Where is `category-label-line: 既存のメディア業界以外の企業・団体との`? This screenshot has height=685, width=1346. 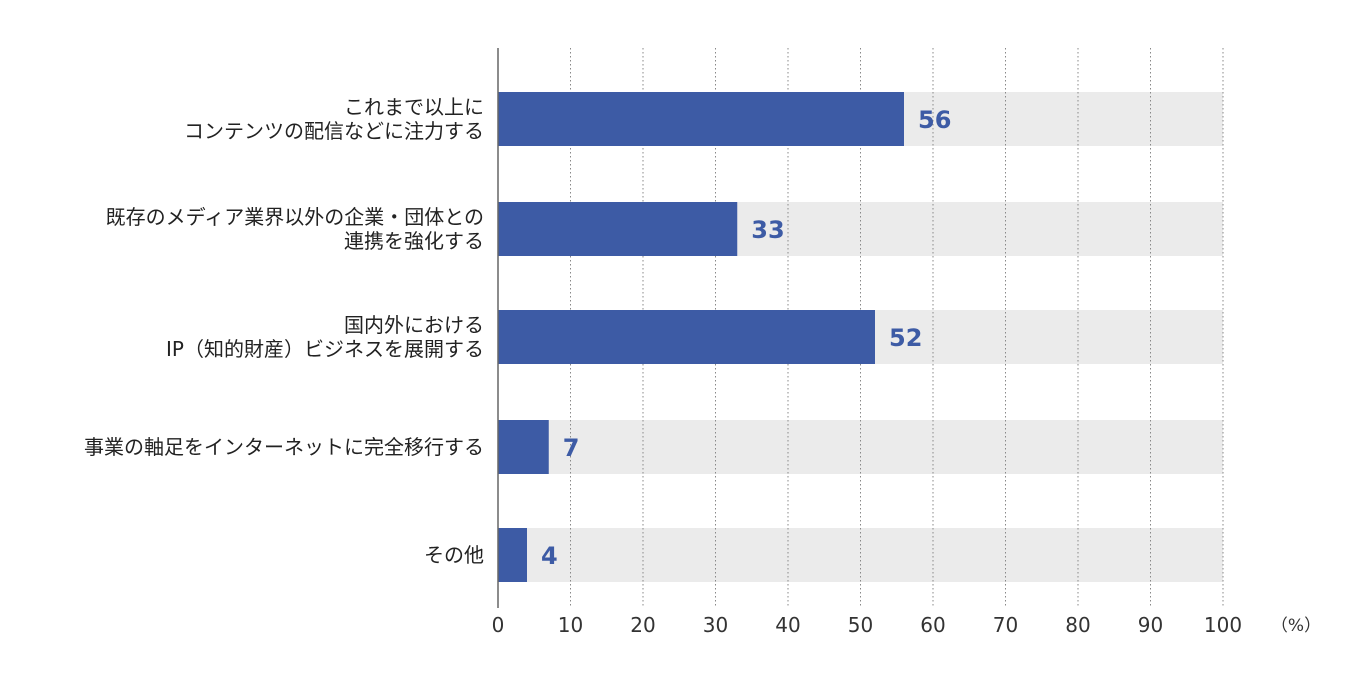 category-label-line: 既存のメディア業界以外の企業・団体との is located at coordinates (295, 217).